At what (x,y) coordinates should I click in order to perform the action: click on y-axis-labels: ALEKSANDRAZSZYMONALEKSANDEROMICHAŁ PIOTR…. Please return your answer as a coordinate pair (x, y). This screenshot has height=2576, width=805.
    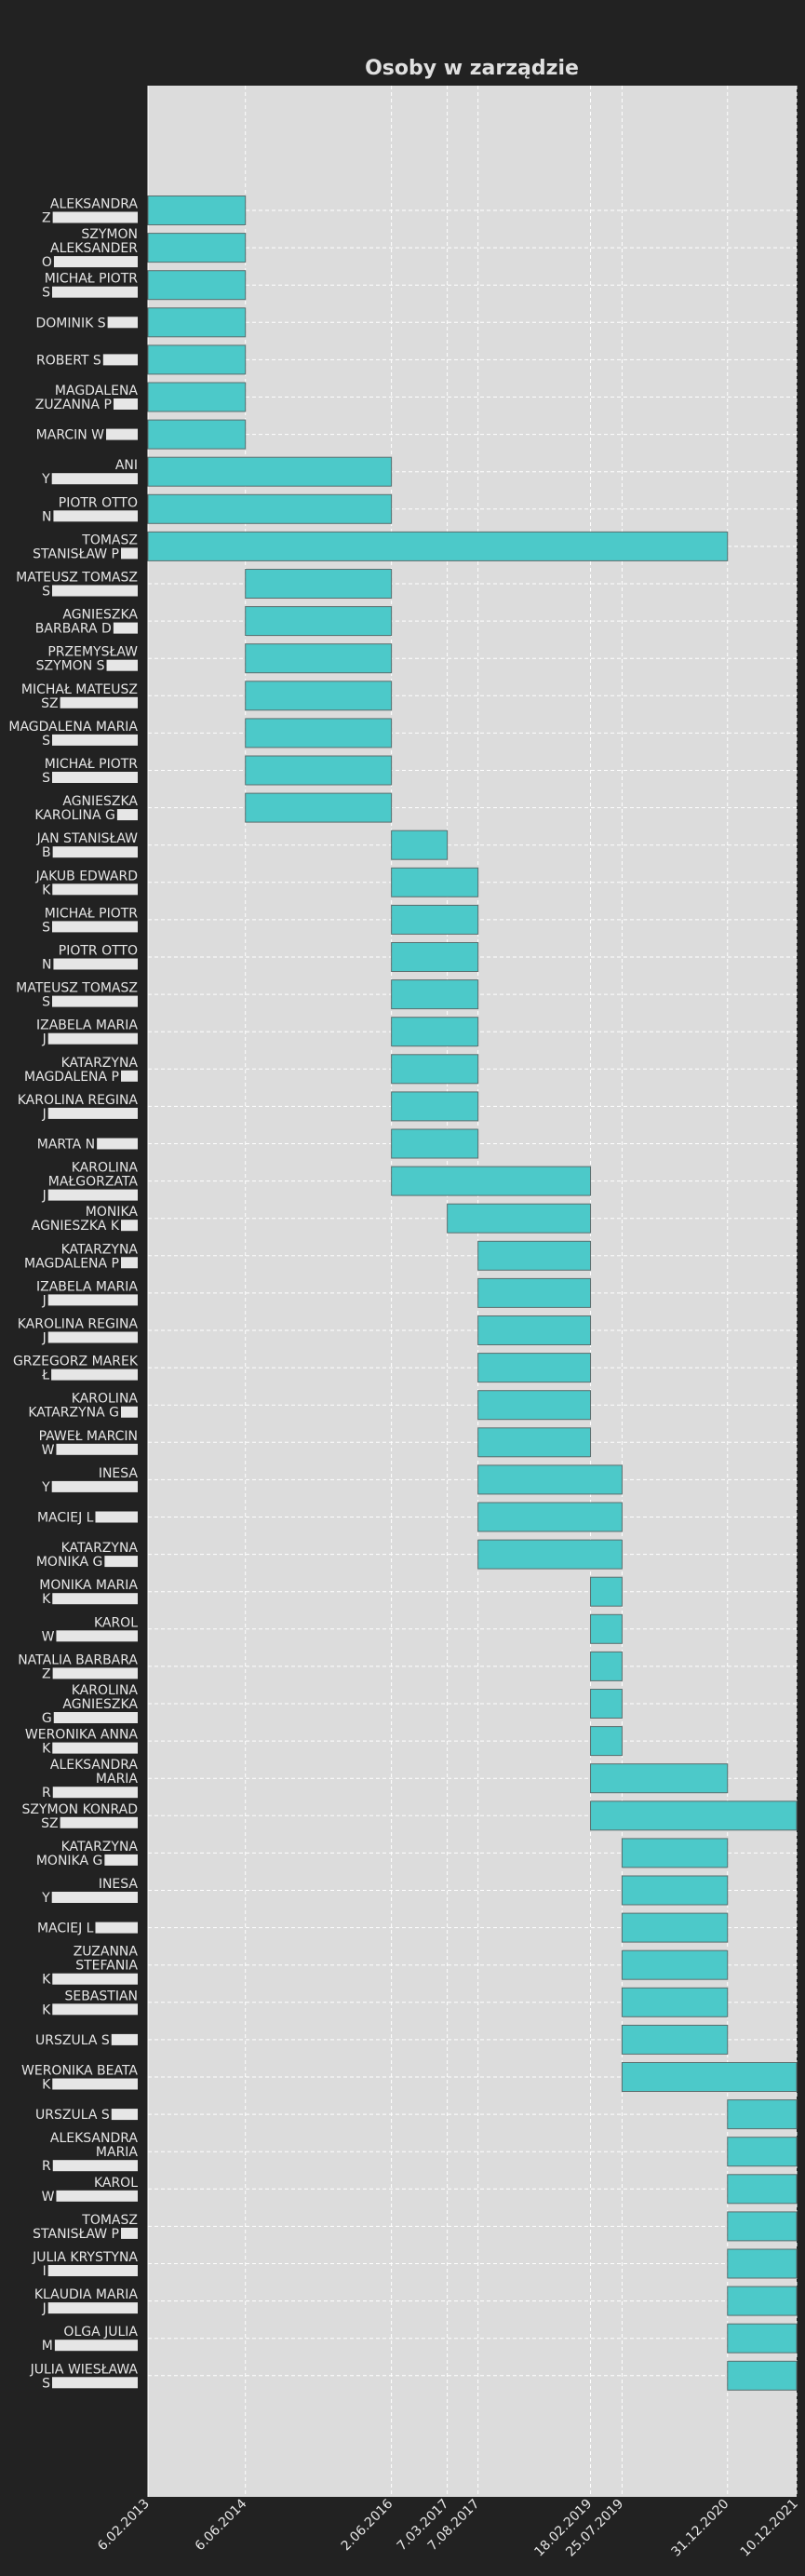
    Looking at the image, I should click on (73, 1294).